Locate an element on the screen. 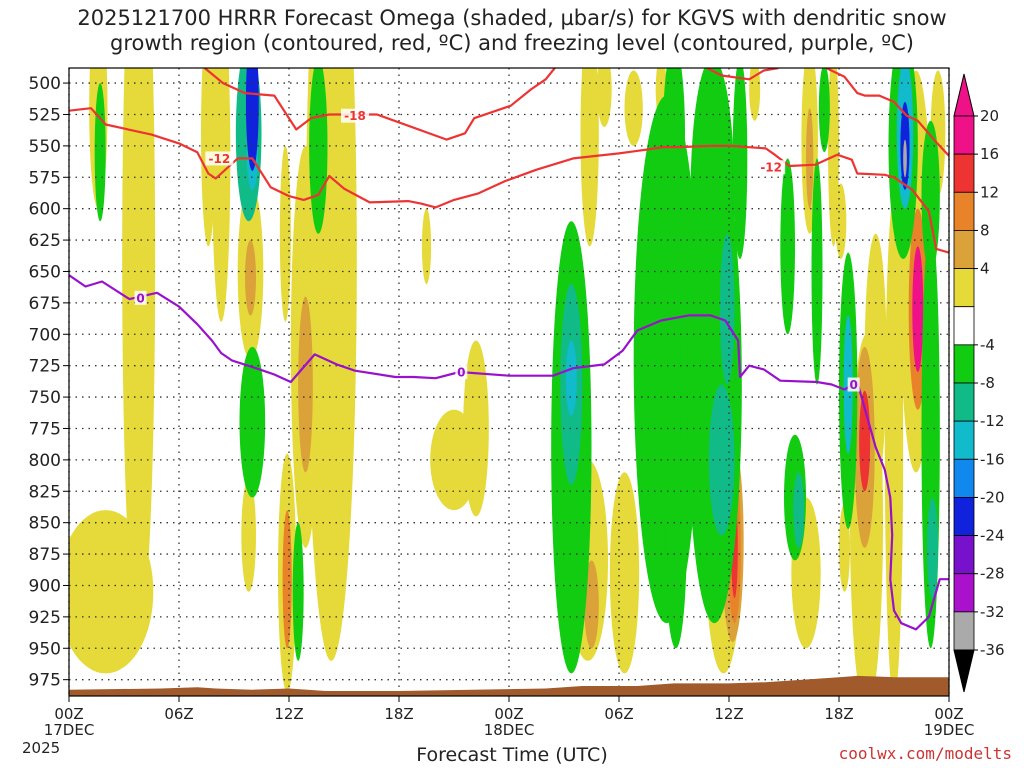 The width and height of the screenshot is (1024, 768). x-axis-label: Forecast Time (UTC) is located at coordinates (512, 755).